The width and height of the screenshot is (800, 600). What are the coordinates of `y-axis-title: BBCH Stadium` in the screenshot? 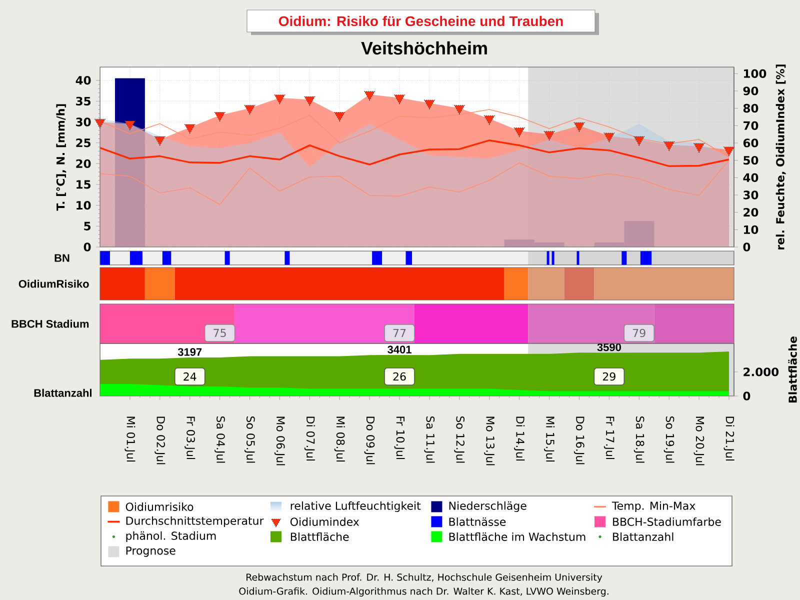 It's located at (50, 324).